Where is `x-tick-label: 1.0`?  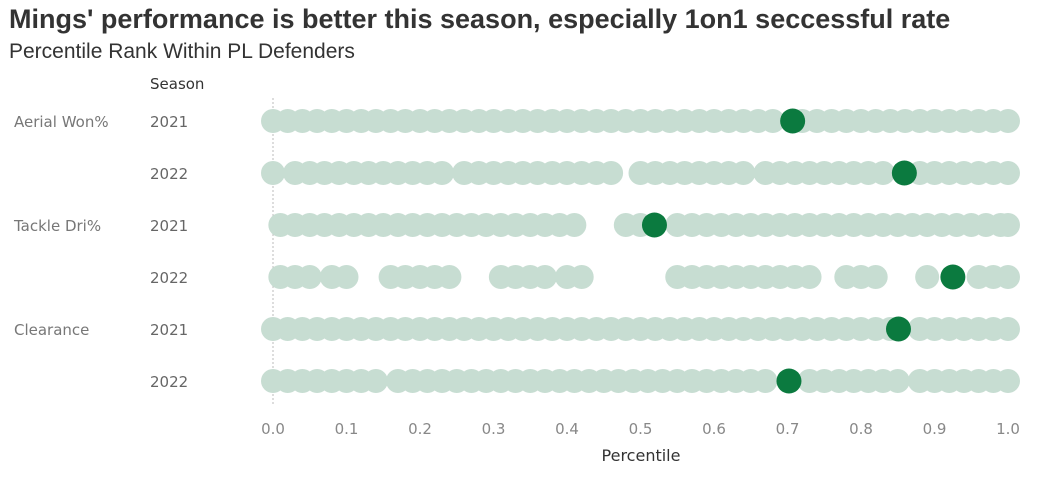
x-tick-label: 1.0 is located at coordinates (1008, 429).